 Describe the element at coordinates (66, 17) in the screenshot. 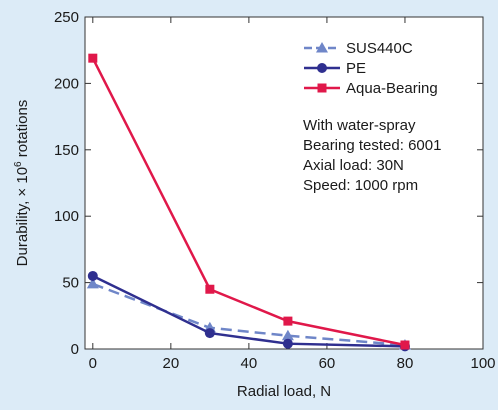

I see `y-tick-label: 250` at that location.